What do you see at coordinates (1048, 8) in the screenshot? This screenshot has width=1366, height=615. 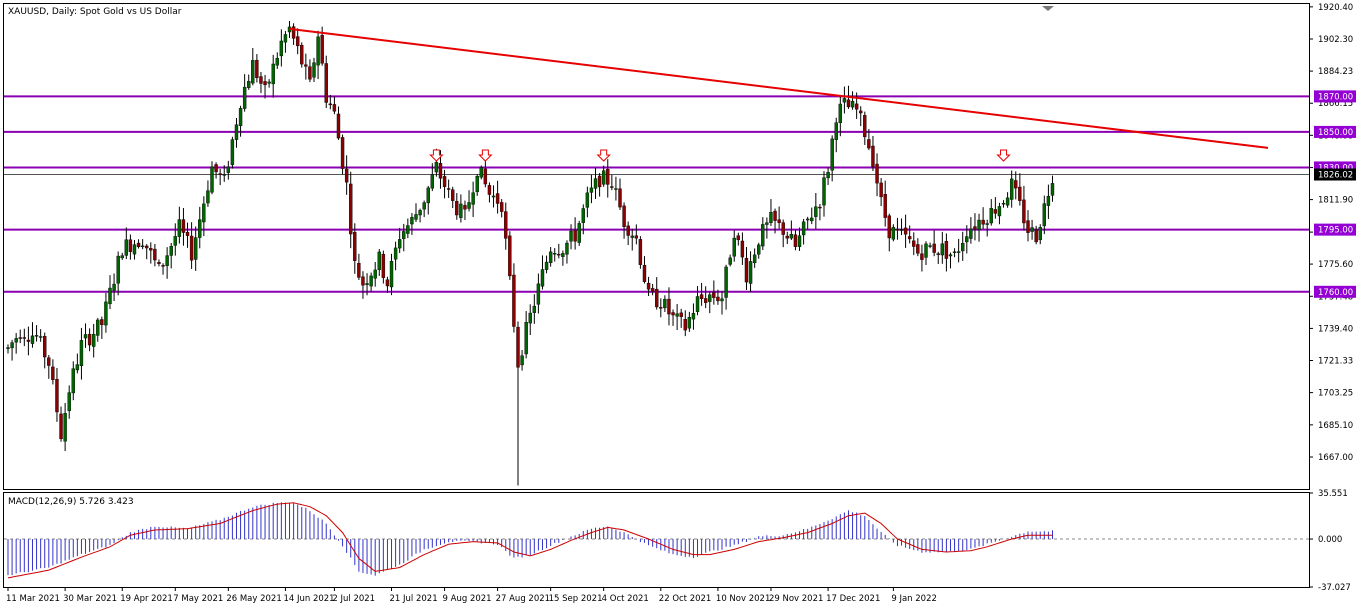 I see `chart-shift-marker` at bounding box center [1048, 8].